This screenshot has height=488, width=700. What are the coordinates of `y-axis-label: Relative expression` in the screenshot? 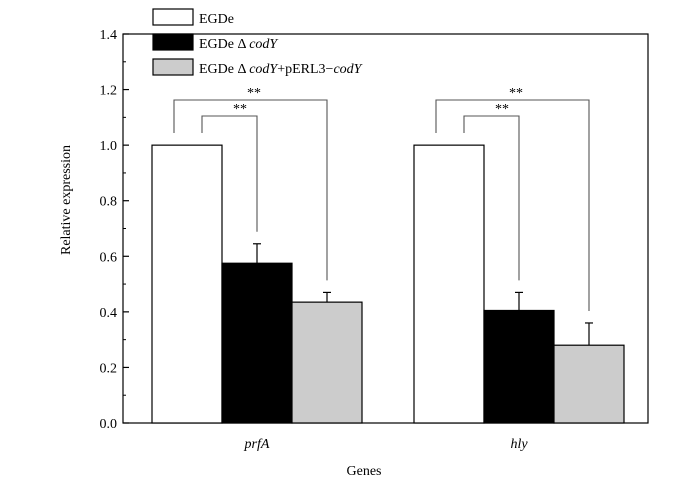 It's located at (66, 200).